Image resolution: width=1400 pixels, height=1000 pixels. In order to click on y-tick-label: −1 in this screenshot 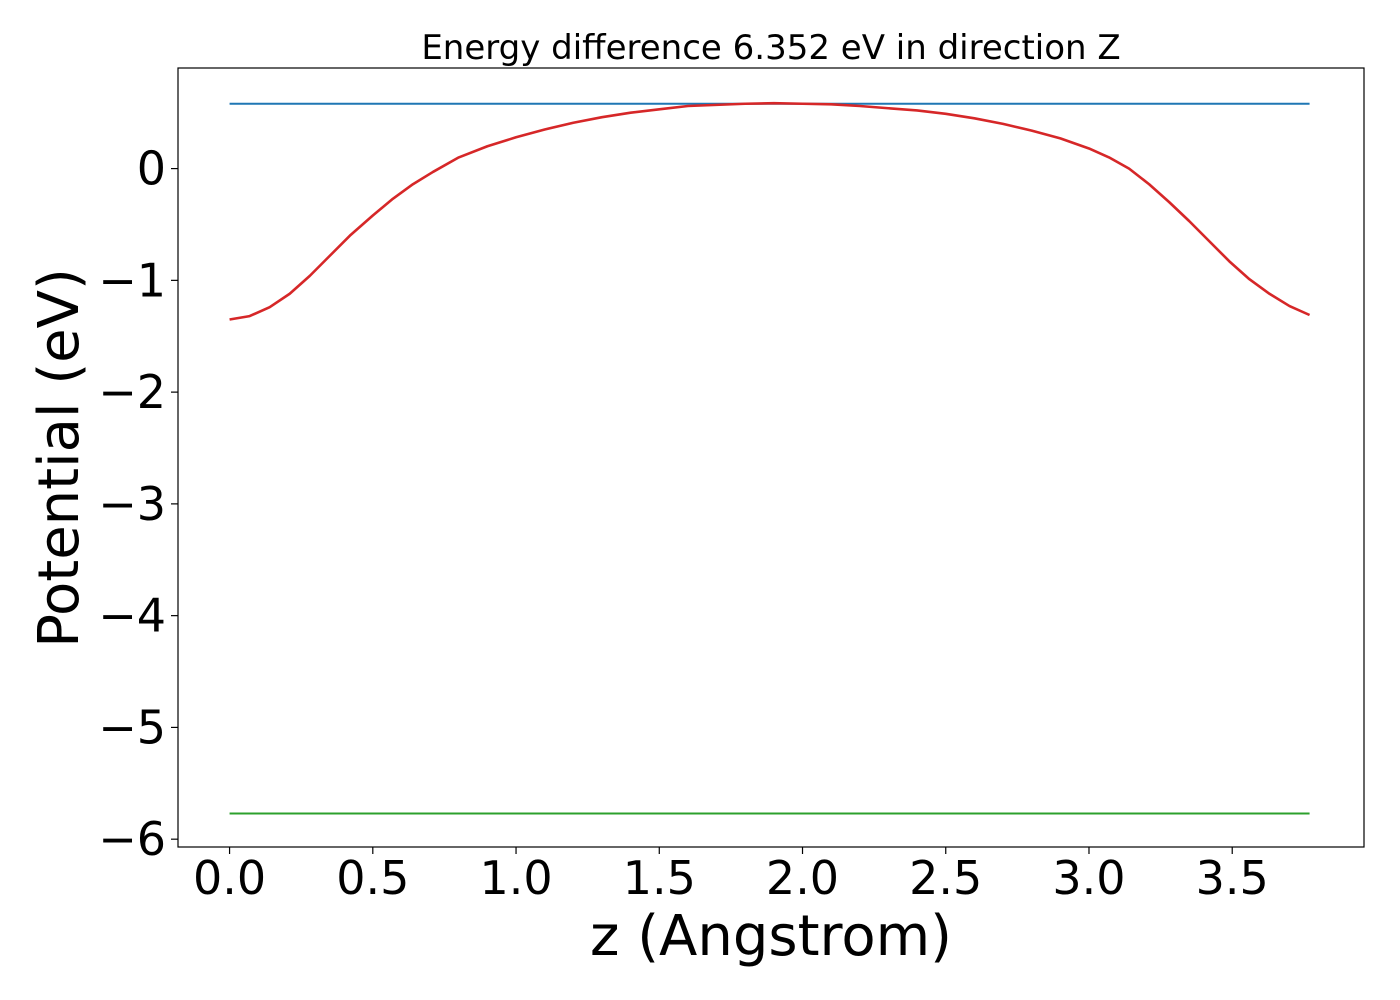, I will do `click(132, 280)`.